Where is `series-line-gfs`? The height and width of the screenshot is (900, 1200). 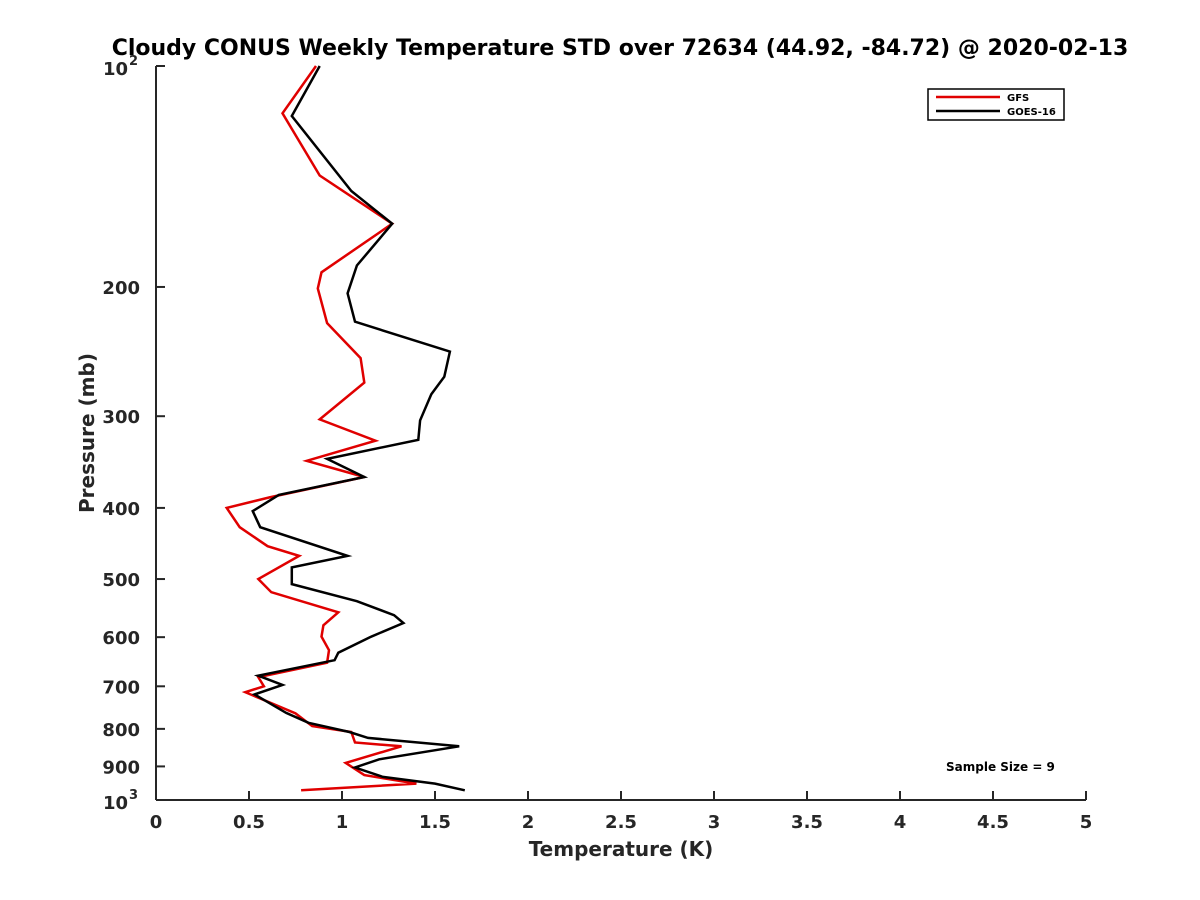 series-line-gfs is located at coordinates (320, 428).